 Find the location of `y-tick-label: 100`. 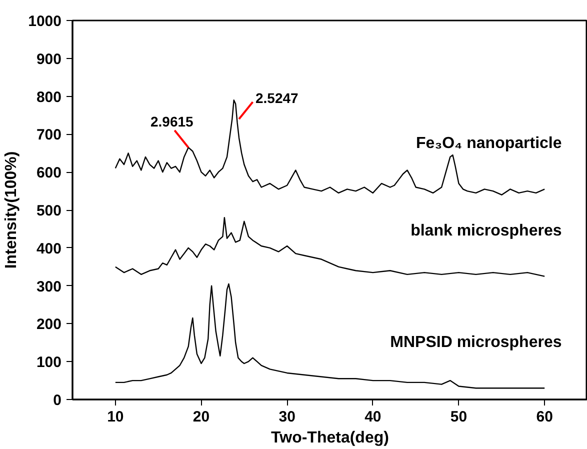

y-tick-label: 100 is located at coordinates (49, 363).